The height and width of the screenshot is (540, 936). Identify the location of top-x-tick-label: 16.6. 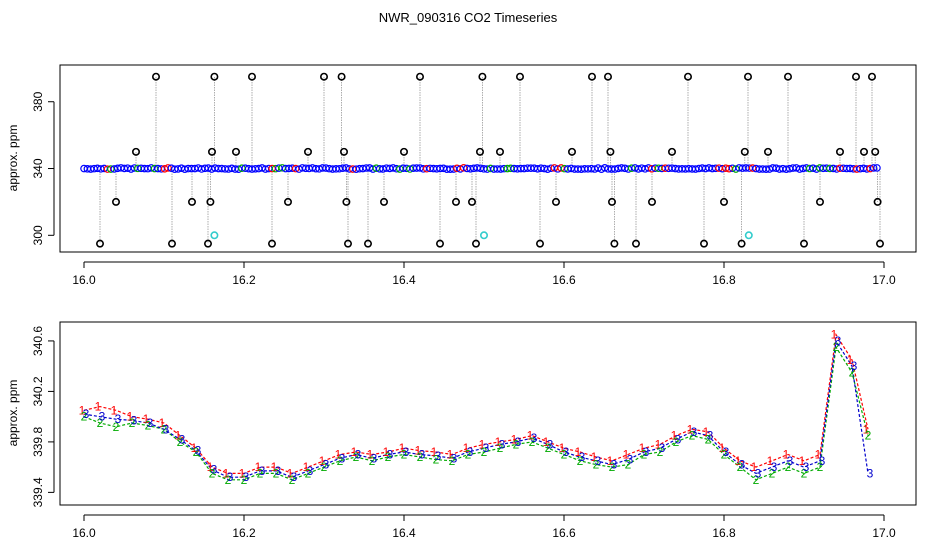
(564, 280).